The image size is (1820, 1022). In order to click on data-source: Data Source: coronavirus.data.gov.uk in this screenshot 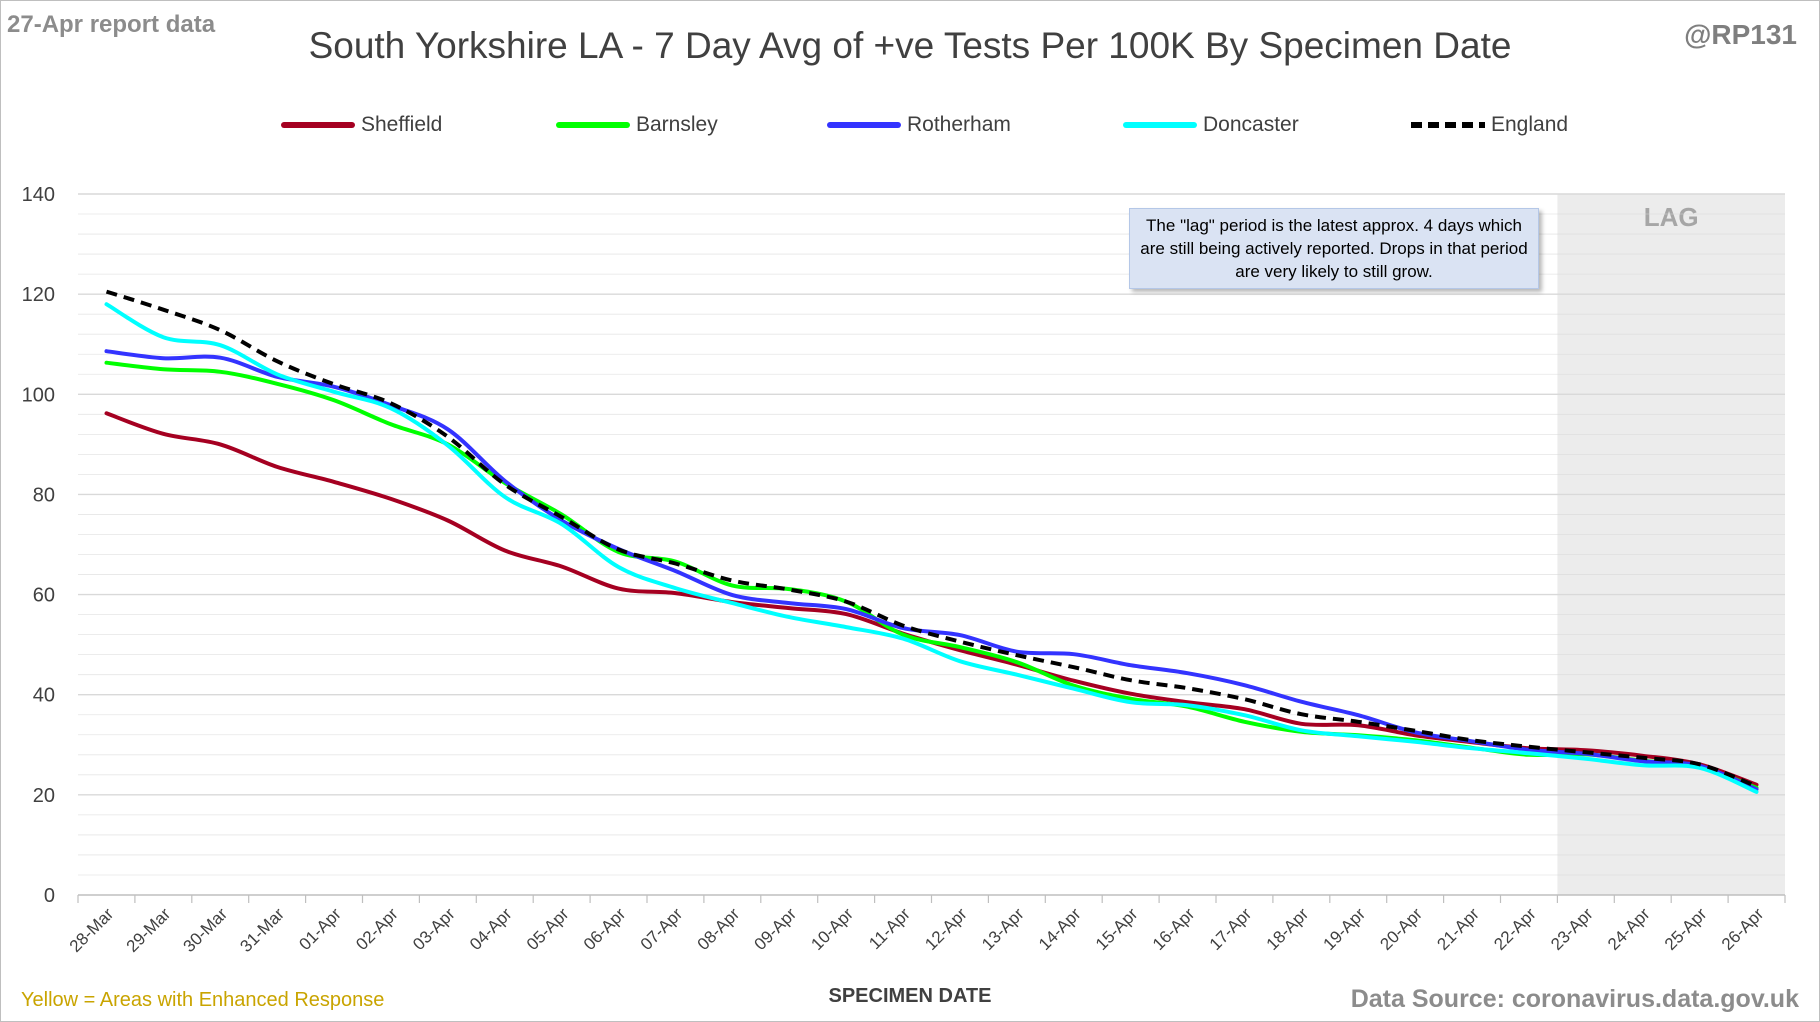, I will do `click(1574, 999)`.